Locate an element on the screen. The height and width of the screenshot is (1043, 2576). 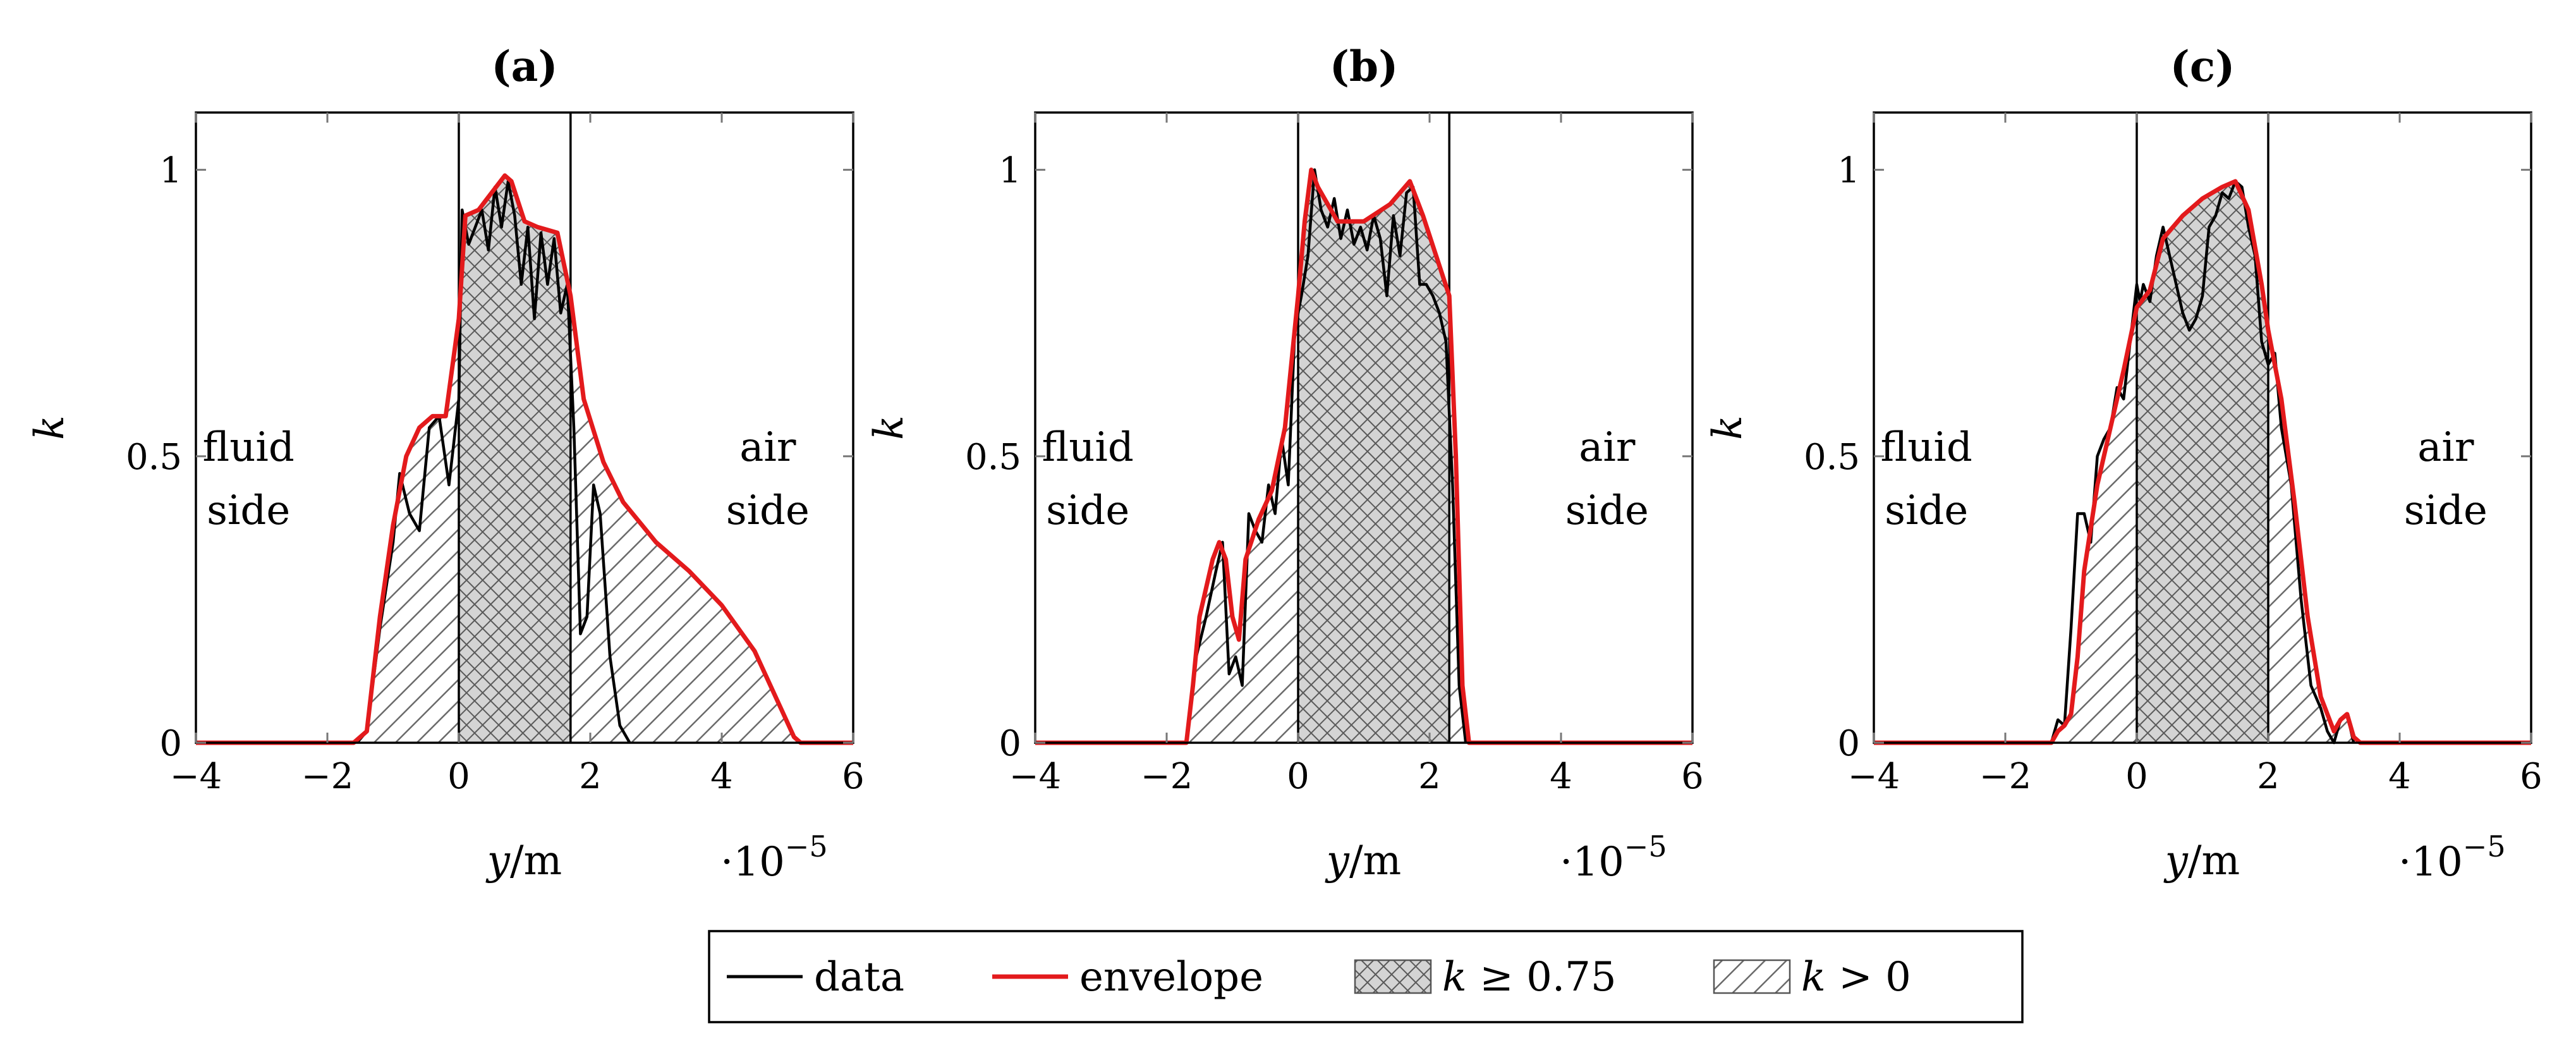
legend-item-3: k ≥ 0.75 is located at coordinates (1485, 977).